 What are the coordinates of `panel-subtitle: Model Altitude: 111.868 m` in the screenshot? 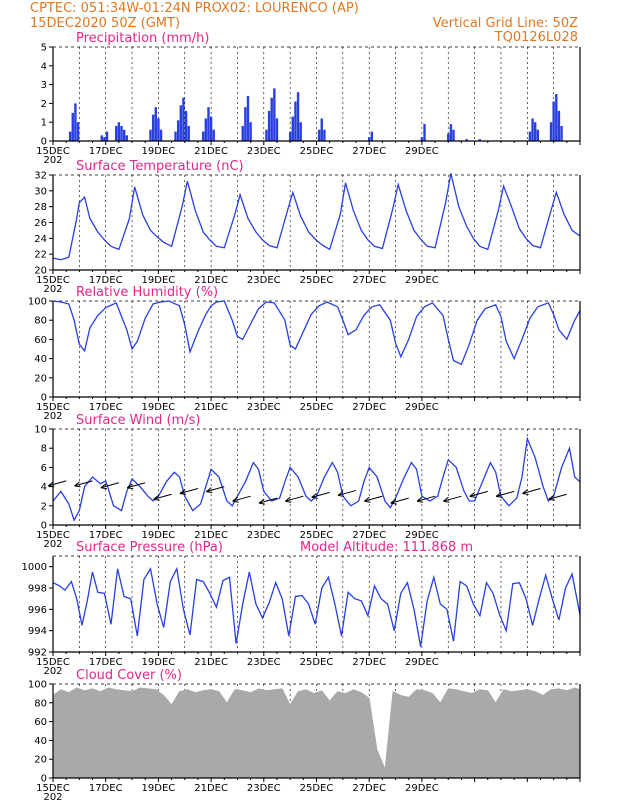 It's located at (386, 547).